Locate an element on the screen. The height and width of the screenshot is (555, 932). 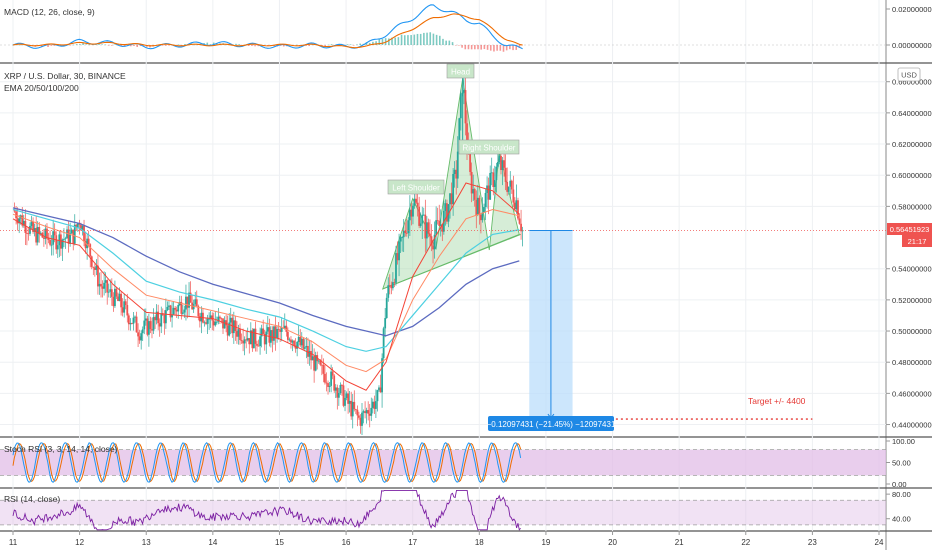
time-tick-label: 12 is located at coordinates (79, 542).